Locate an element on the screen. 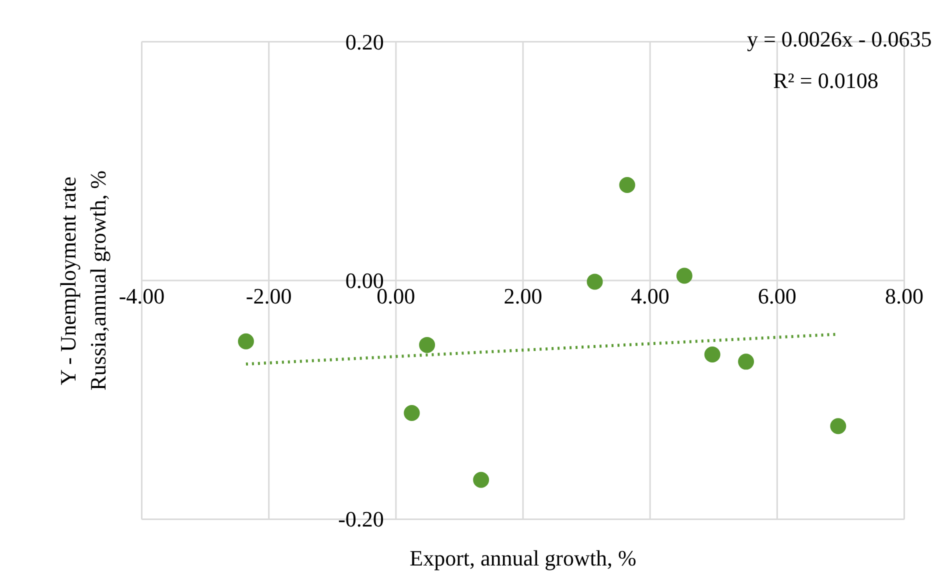  y-tick-label: -0.20 is located at coordinates (361, 519).